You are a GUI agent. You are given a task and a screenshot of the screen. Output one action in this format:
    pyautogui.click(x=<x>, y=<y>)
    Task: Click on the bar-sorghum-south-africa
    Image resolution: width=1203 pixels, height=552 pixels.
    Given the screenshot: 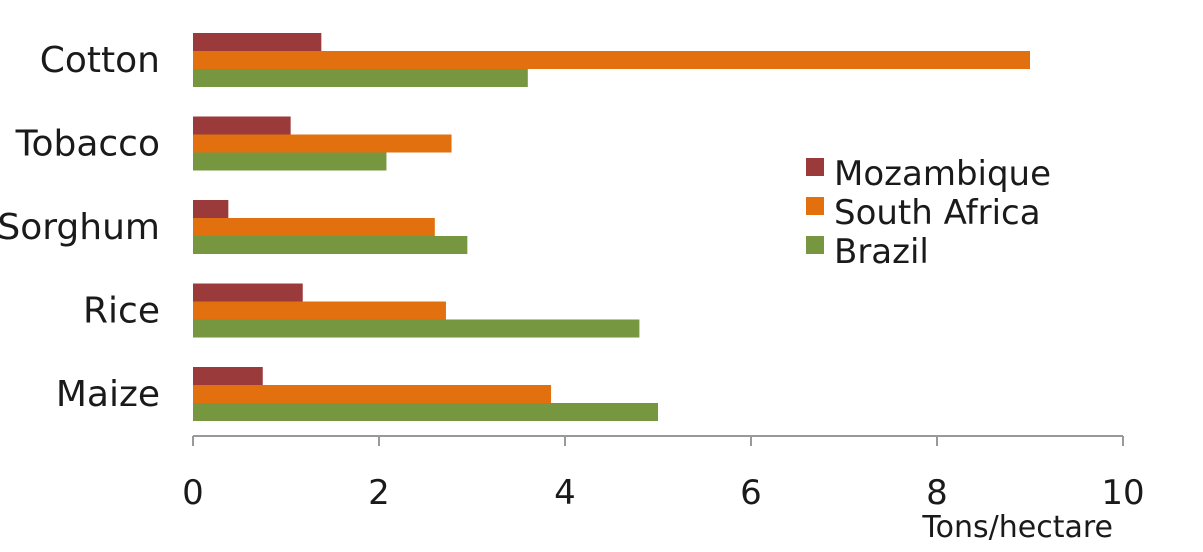 What is the action you would take?
    pyautogui.click(x=314, y=227)
    